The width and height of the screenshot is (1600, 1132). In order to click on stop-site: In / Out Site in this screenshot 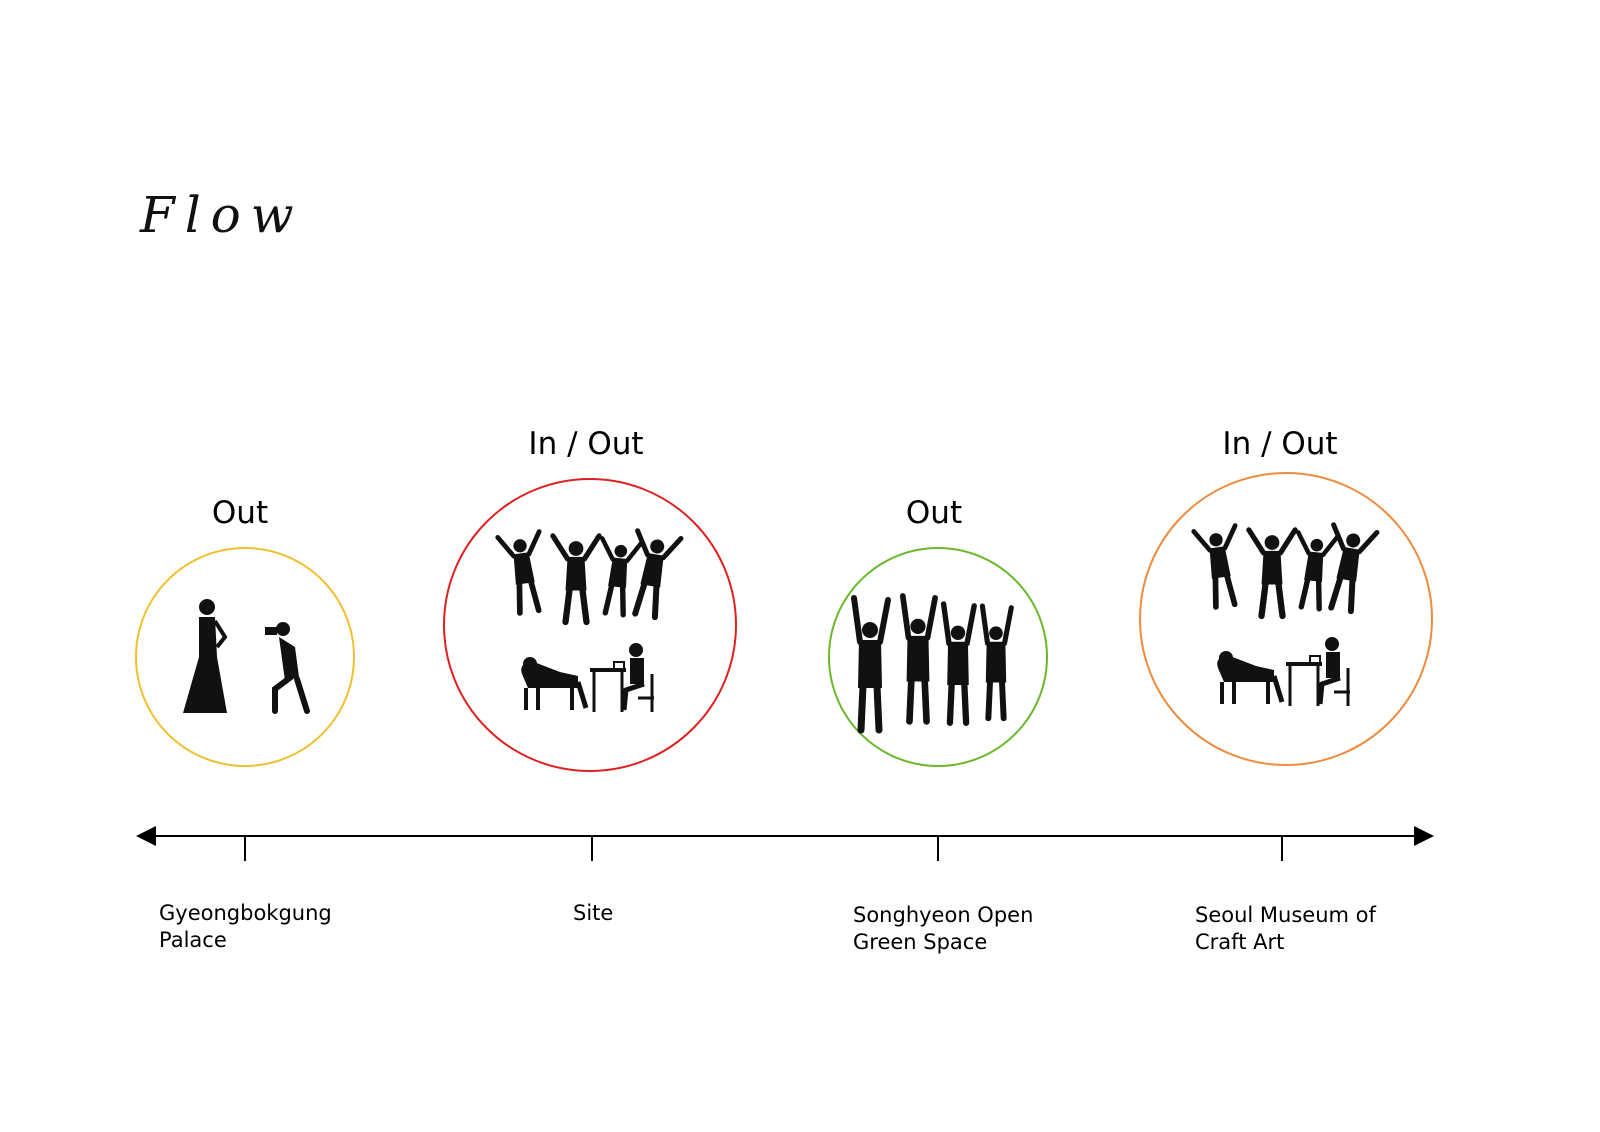, I will do `click(590, 675)`.